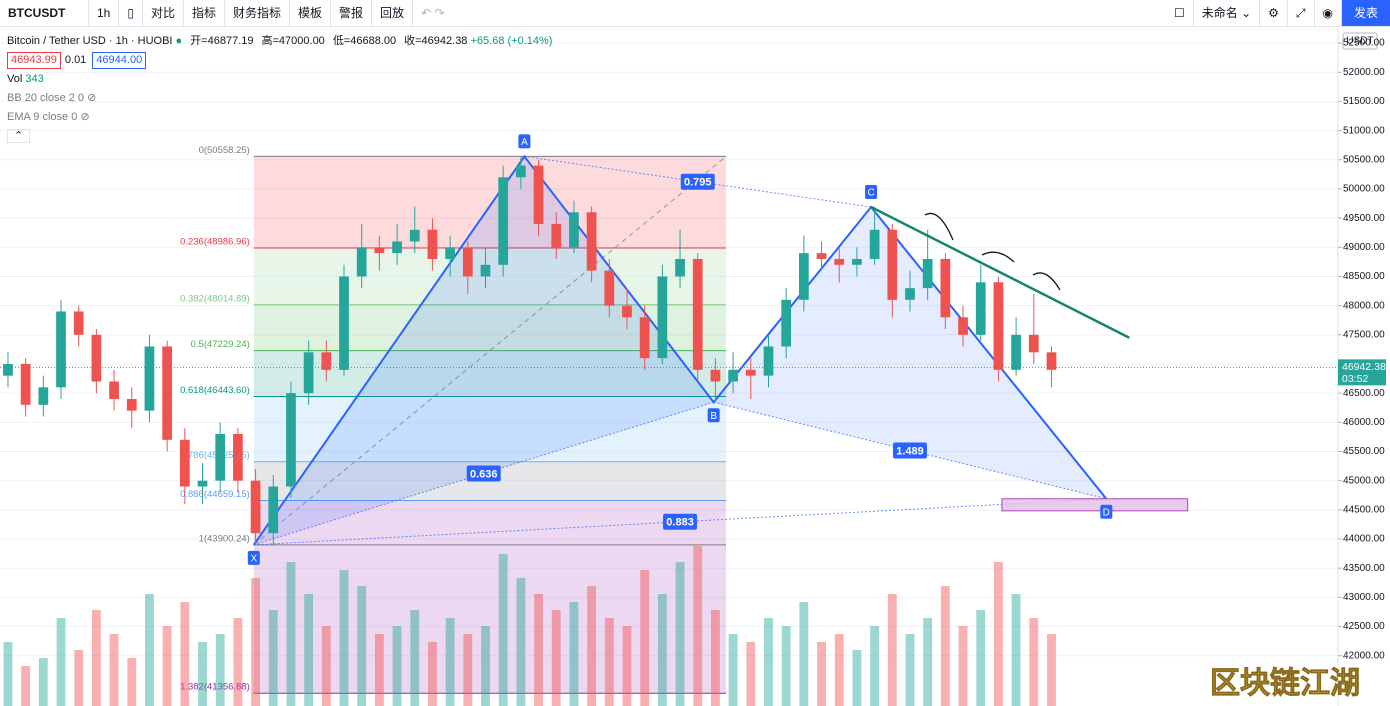 This screenshot has height=706, width=1390. Describe the element at coordinates (258, 13) in the screenshot. I see `toolbar-item: 财务指标` at that location.